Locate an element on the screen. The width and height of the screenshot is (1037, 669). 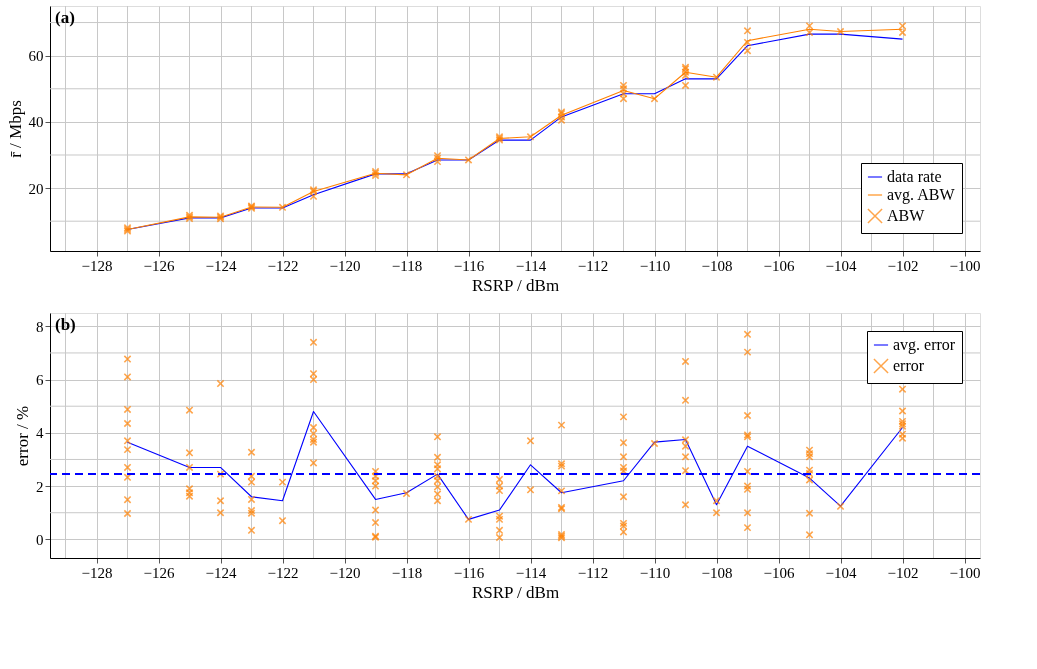
legend-label: data rate is located at coordinates (914, 176).